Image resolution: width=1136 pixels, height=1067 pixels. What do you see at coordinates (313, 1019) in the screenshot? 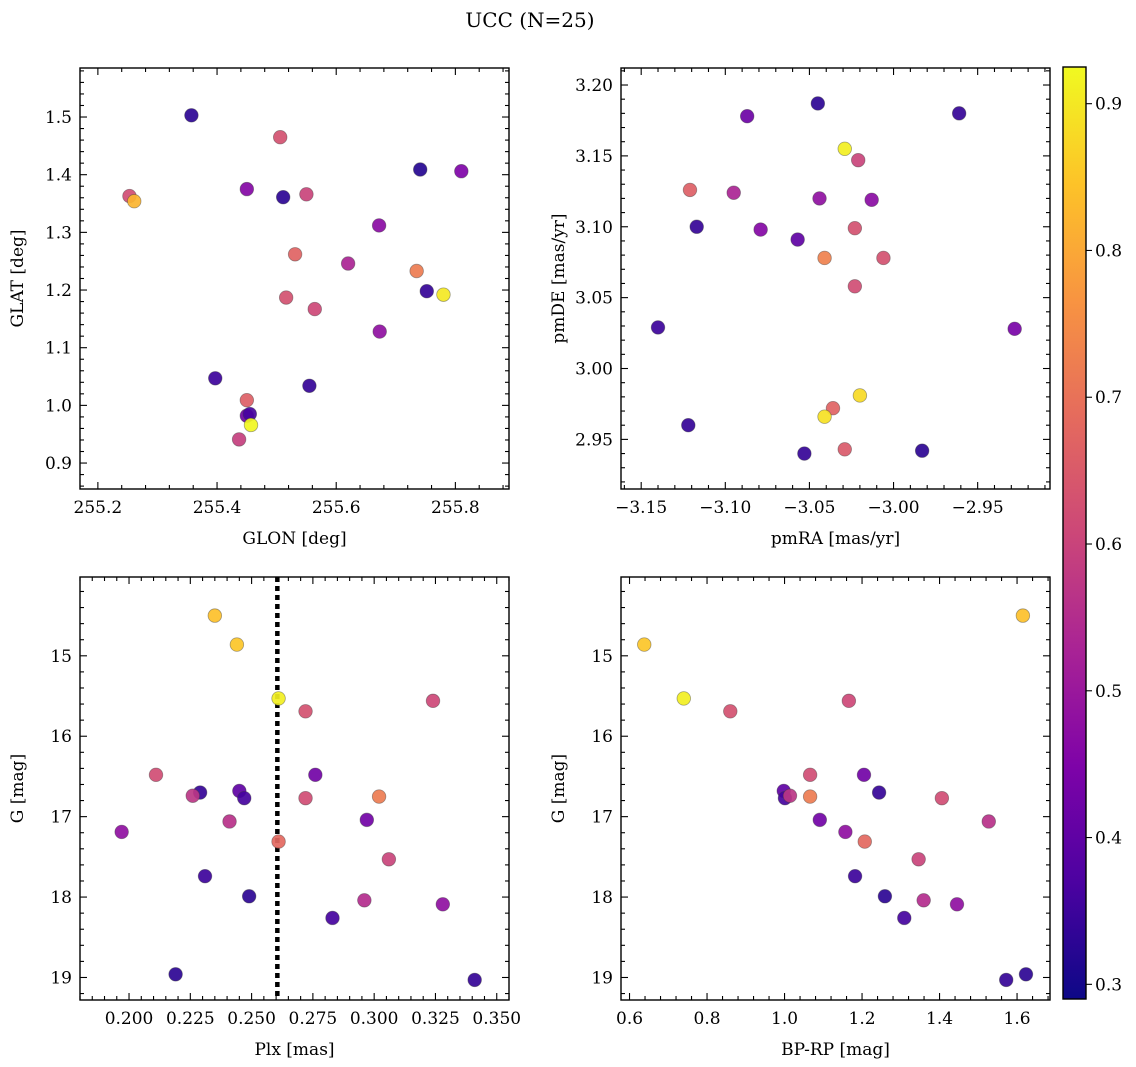
I see `x-tick-label: 0.275` at bounding box center [313, 1019].